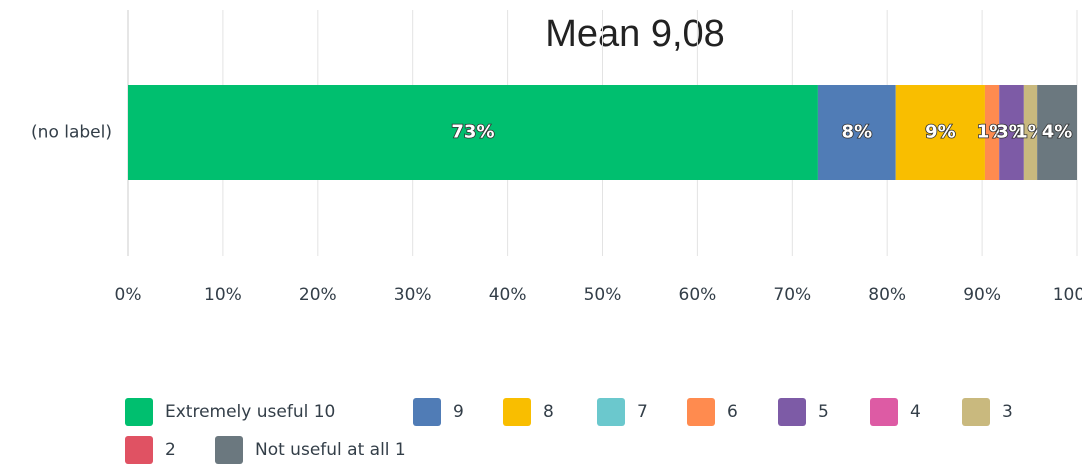  I want to click on legend-label: 6, so click(732, 412).